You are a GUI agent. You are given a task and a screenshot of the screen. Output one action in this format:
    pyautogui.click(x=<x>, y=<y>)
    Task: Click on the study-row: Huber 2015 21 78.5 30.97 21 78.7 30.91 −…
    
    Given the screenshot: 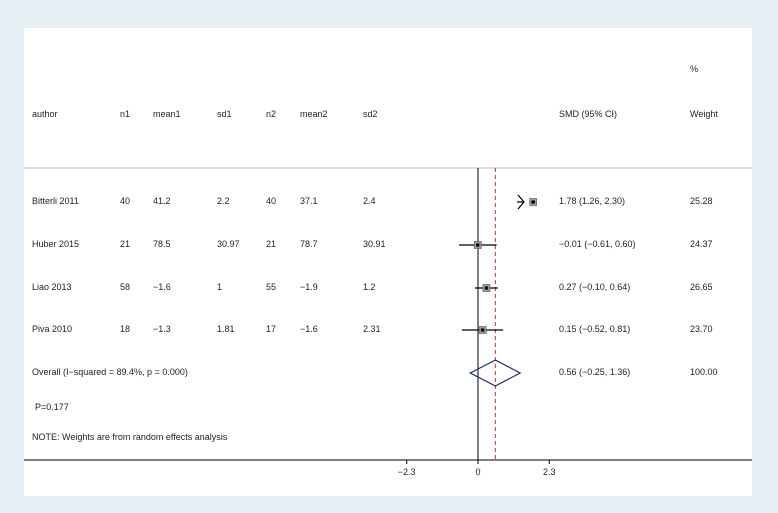 What is the action you would take?
    pyautogui.click(x=372, y=244)
    